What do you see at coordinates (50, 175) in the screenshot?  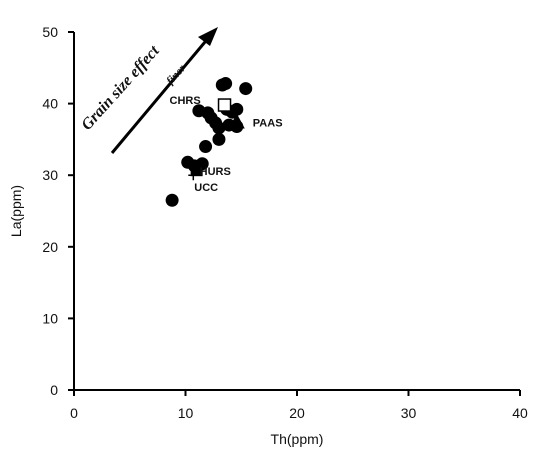 I see `y-tick-label: 30` at bounding box center [50, 175].